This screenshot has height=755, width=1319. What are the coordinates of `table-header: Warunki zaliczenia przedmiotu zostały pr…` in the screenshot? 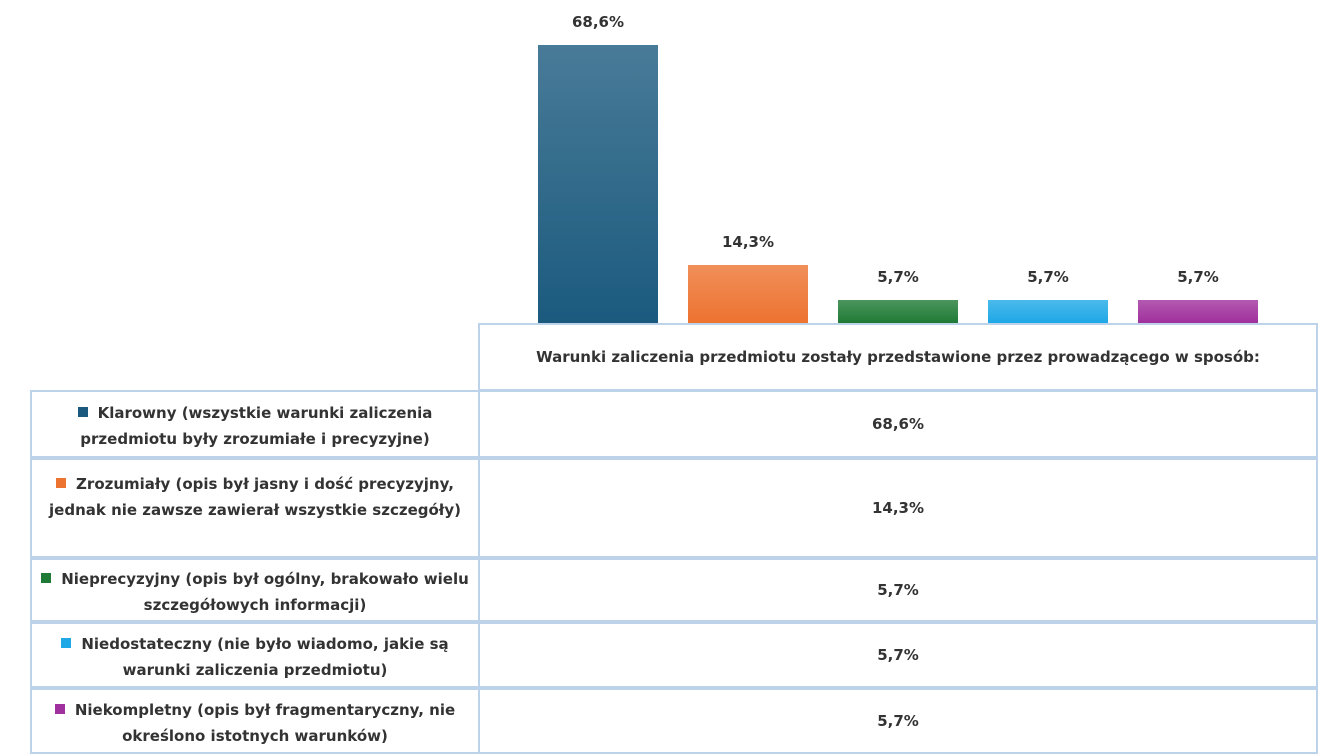 It's located at (898, 357).